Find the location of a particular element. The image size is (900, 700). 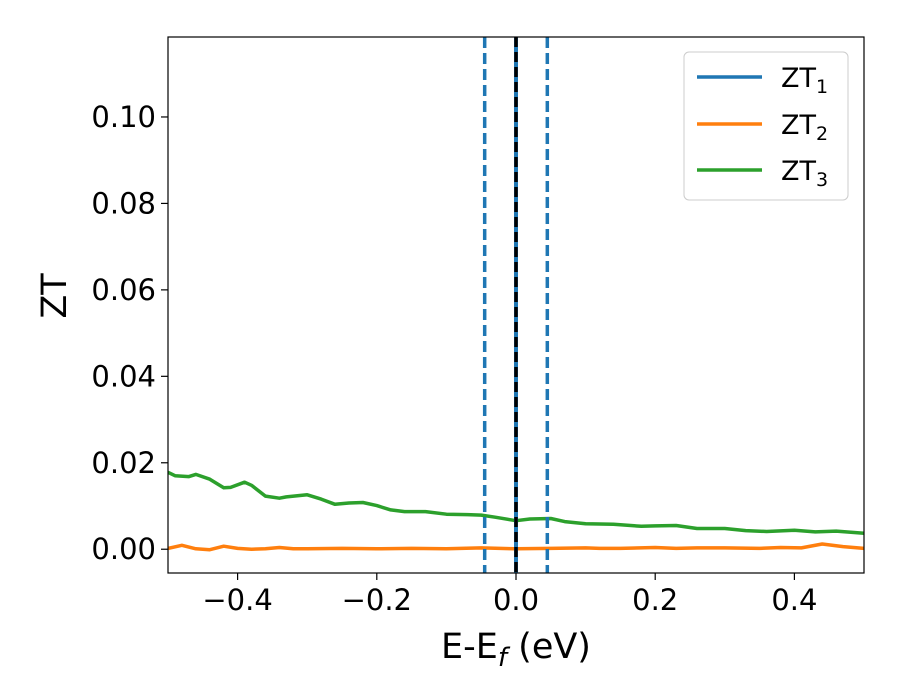

x-tick-label: 0.4 is located at coordinates (794, 600).